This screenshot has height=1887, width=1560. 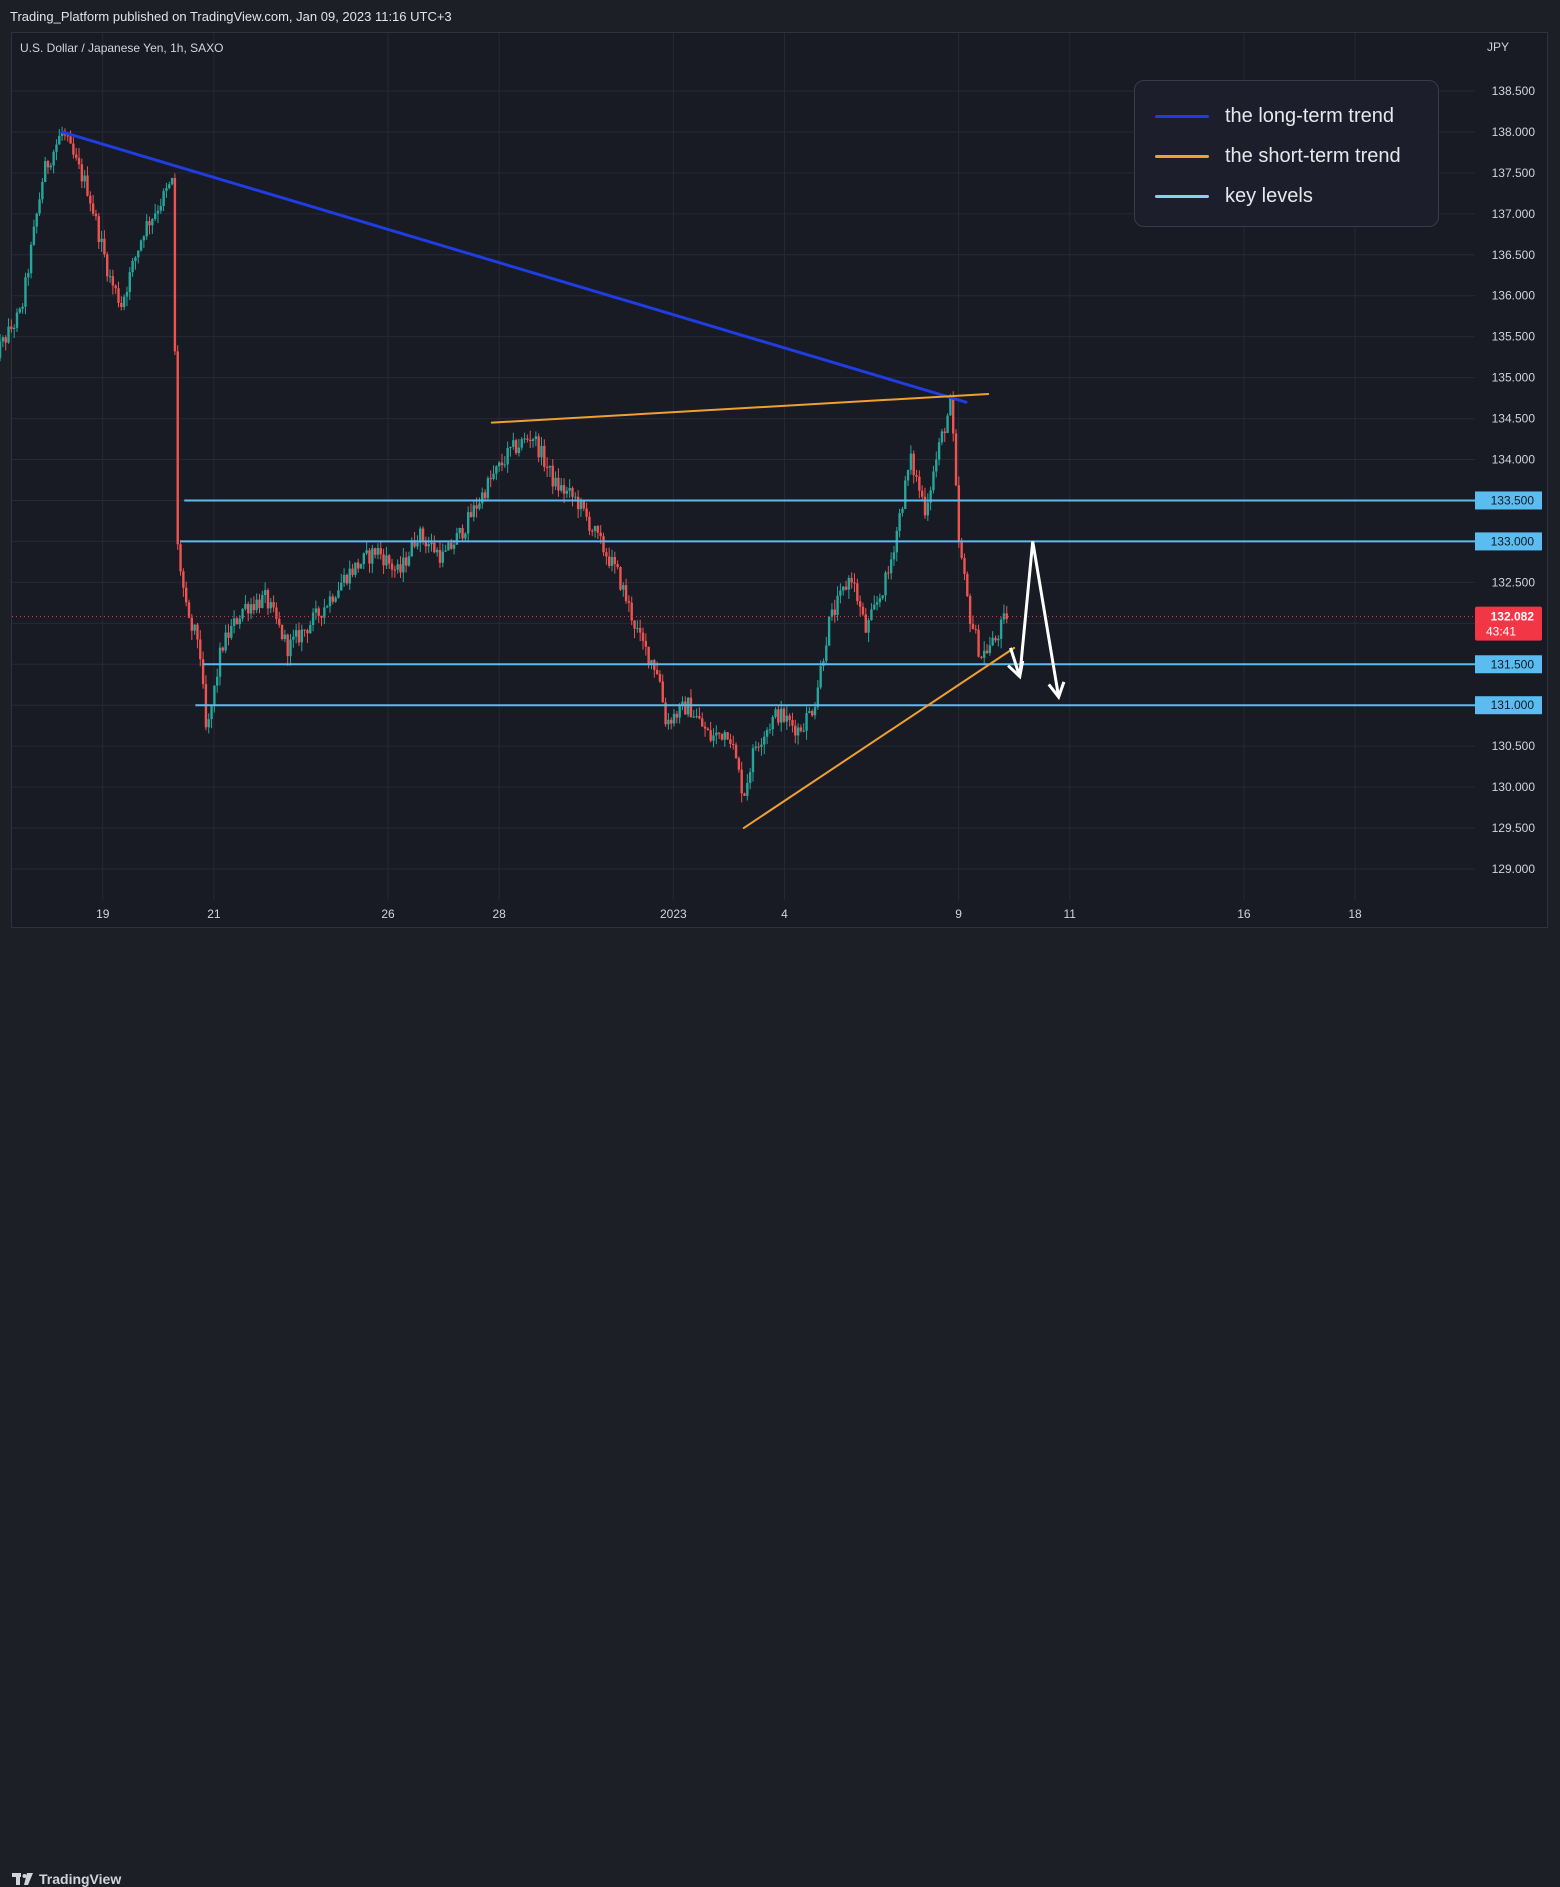 I want to click on tradingview-logo: TradingView, so click(x=66, y=1879).